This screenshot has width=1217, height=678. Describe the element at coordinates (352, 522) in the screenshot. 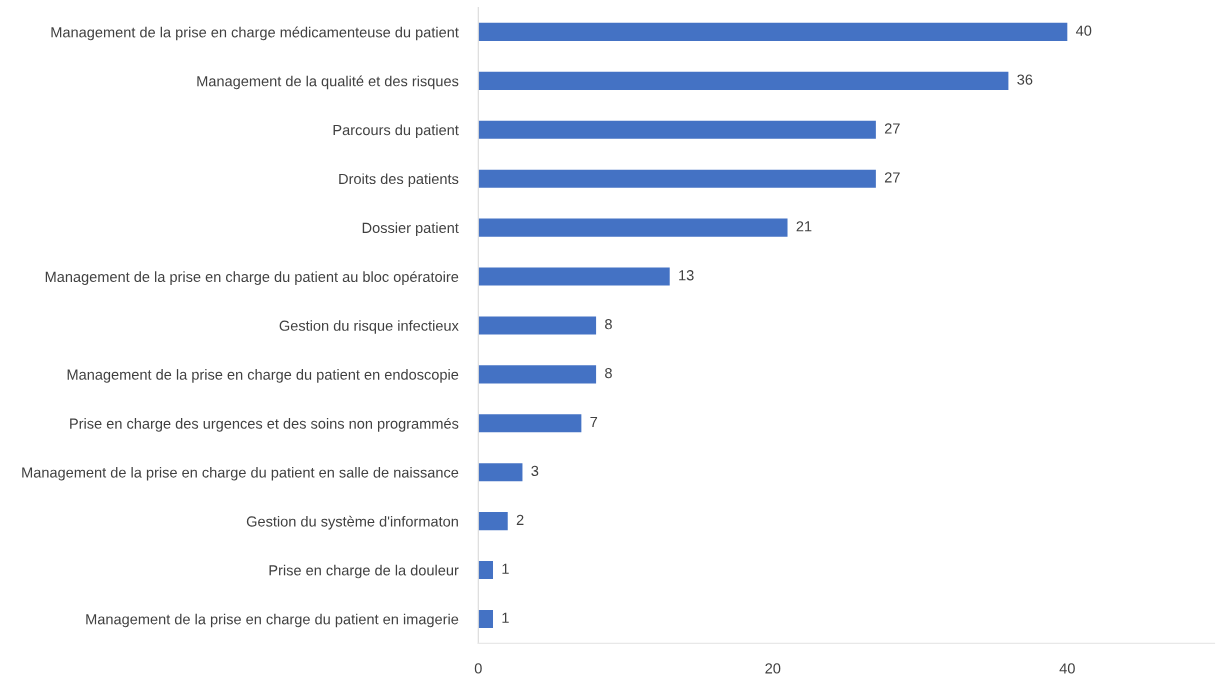

I see `y-tick-label: Gestion du système d'informaton` at that location.